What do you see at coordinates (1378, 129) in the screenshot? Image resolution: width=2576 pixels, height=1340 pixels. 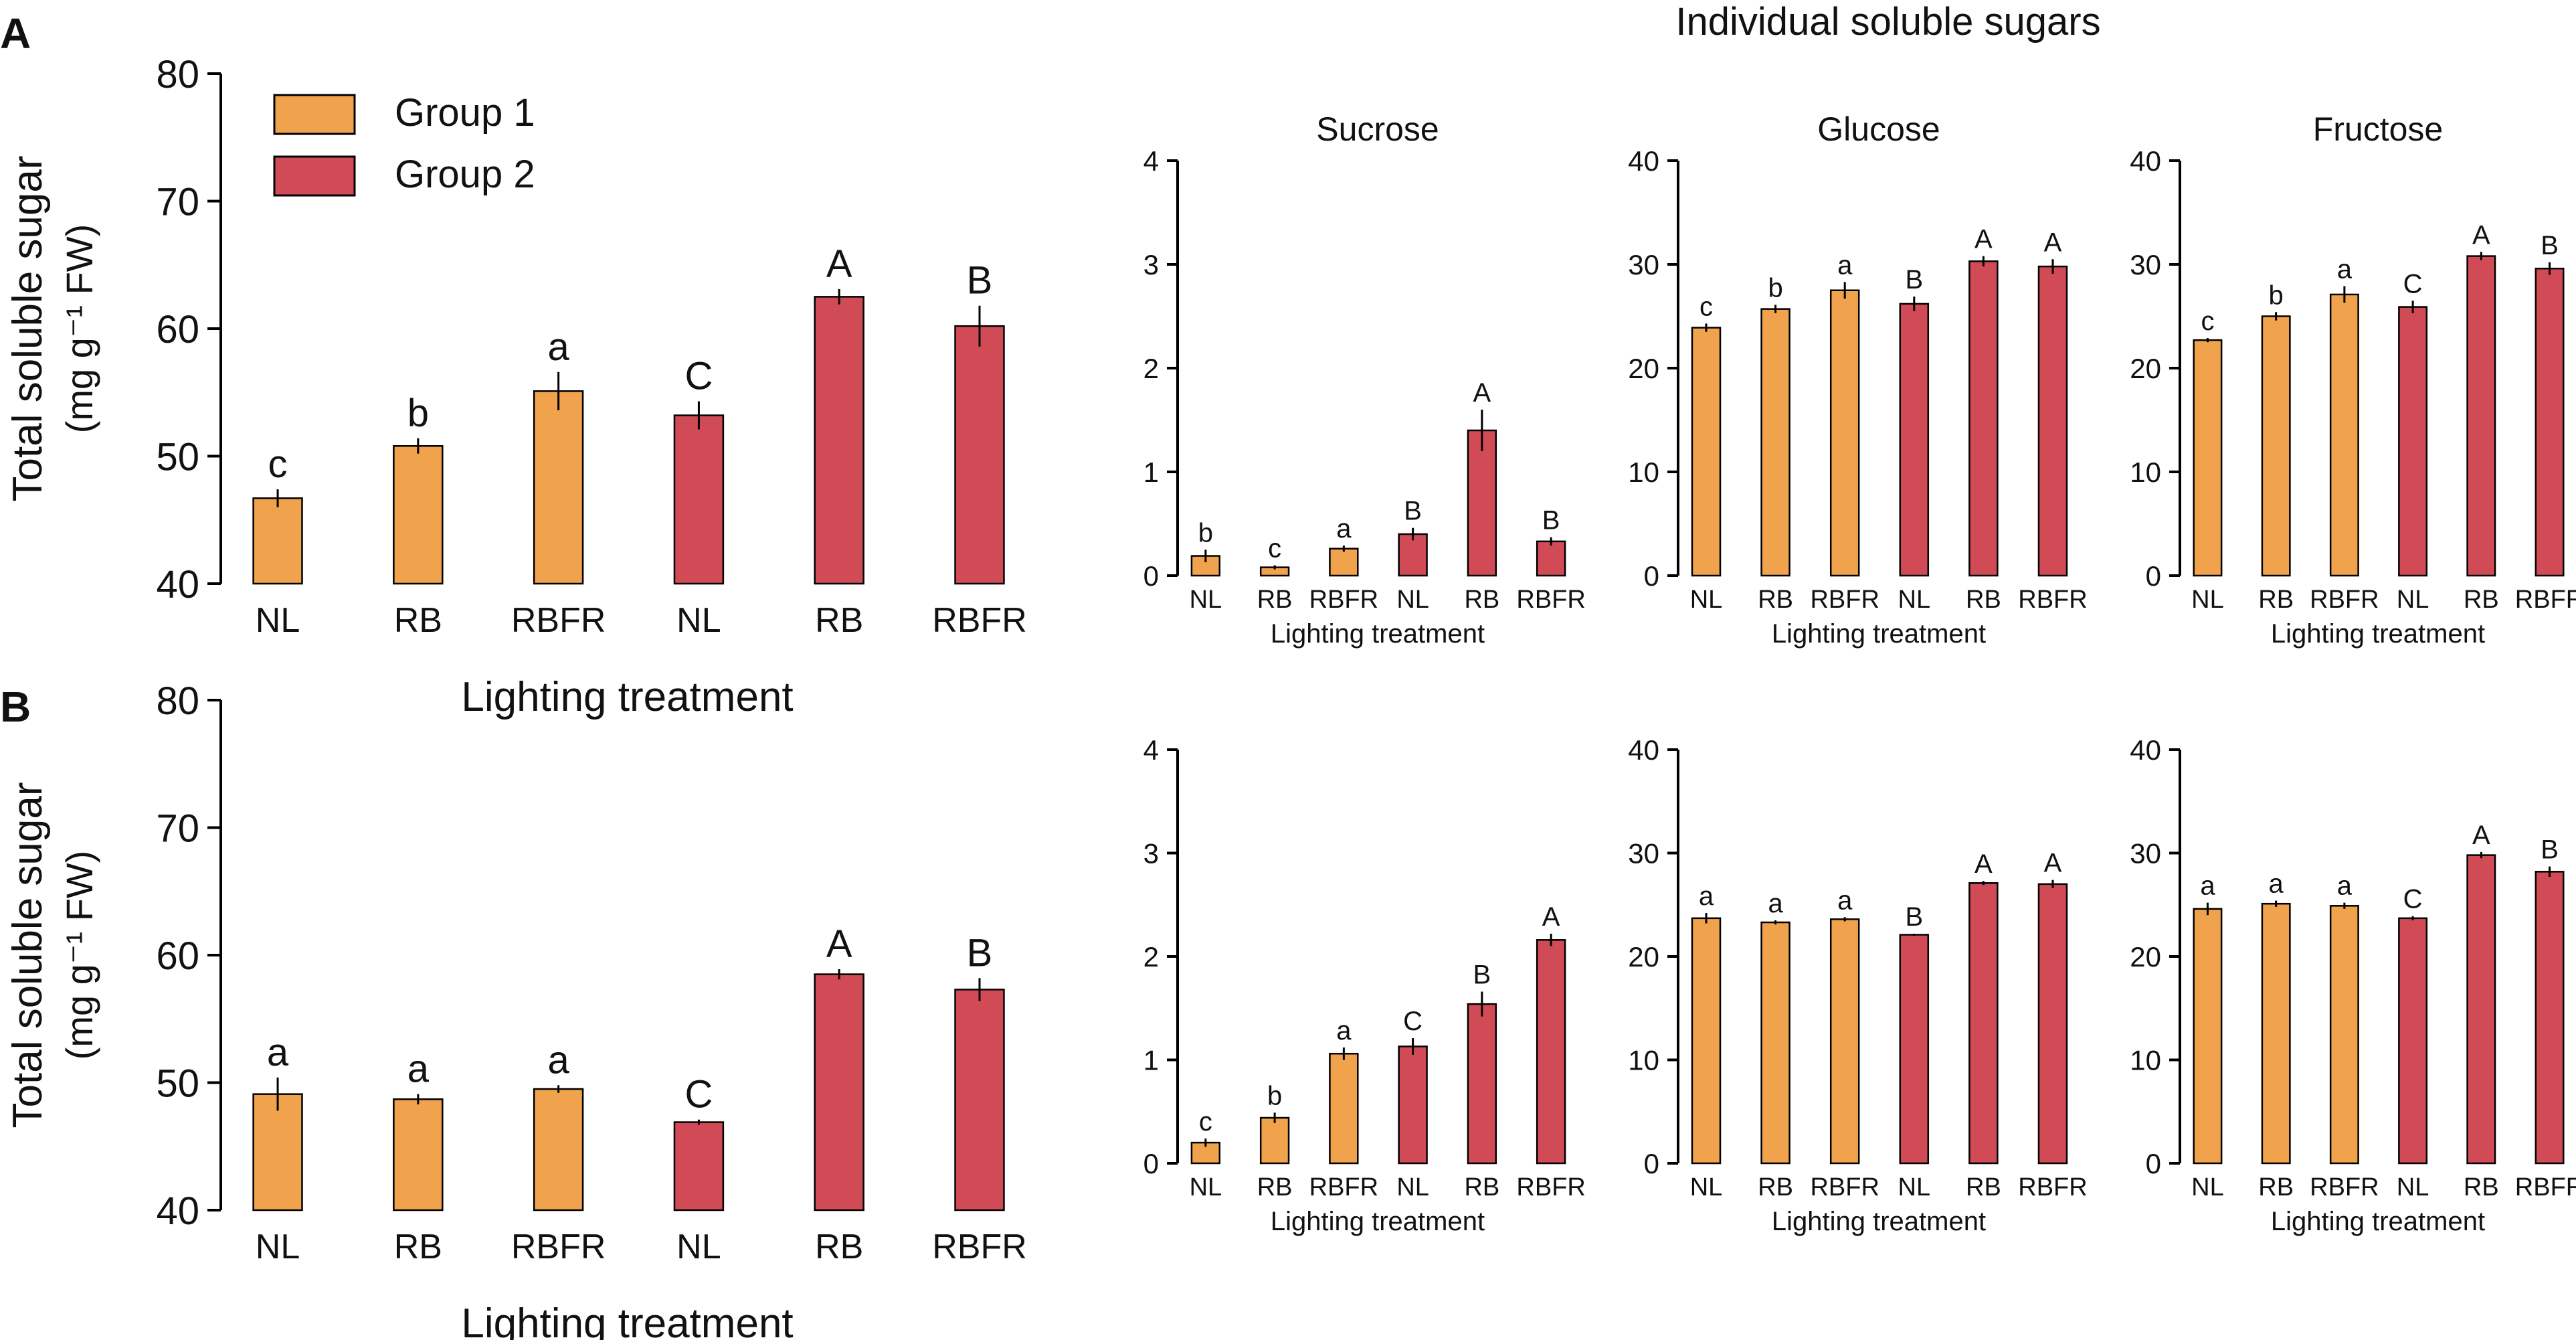 I see `chart-title: Sucrose` at bounding box center [1378, 129].